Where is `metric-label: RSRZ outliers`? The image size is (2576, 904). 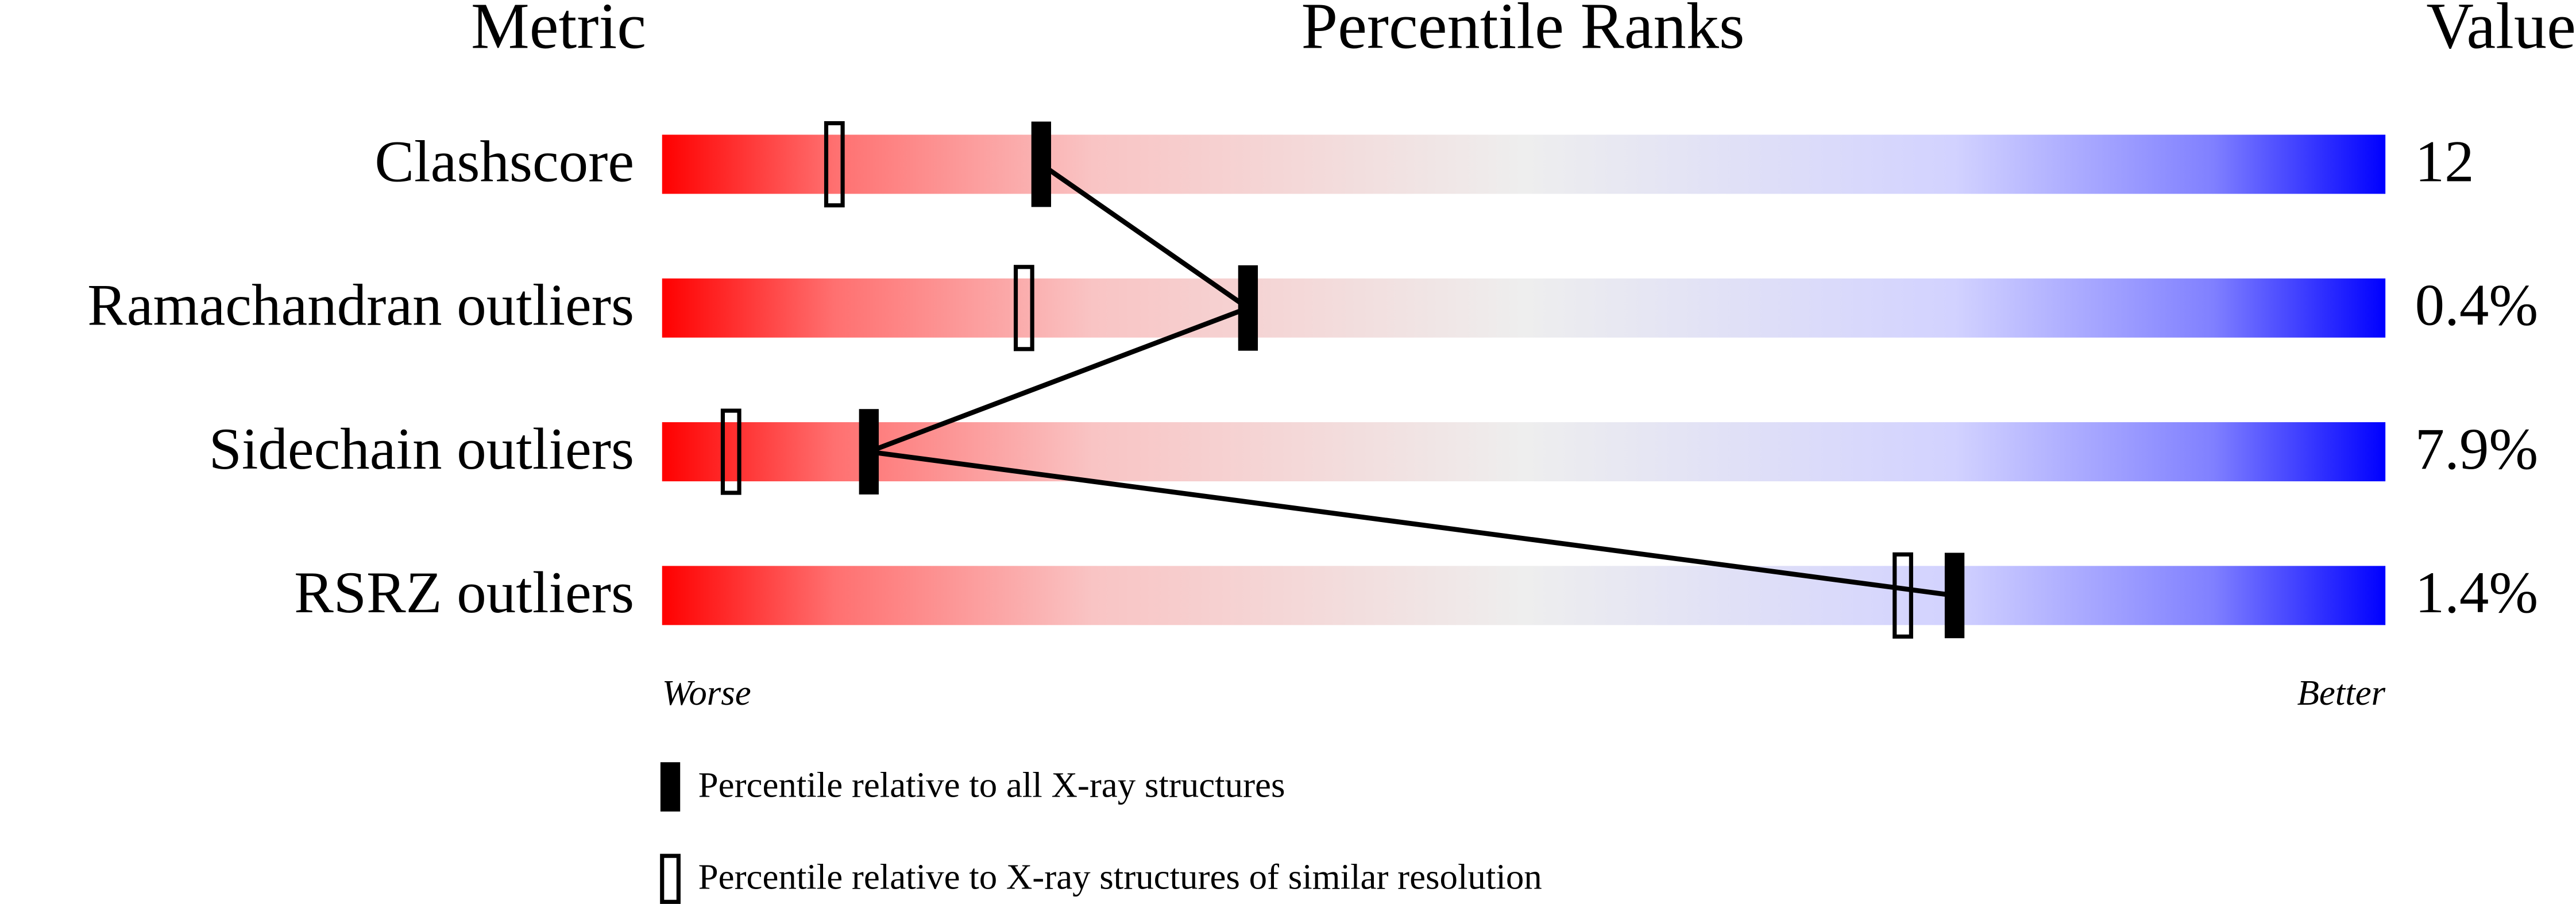 metric-label: RSRZ outliers is located at coordinates (464, 593).